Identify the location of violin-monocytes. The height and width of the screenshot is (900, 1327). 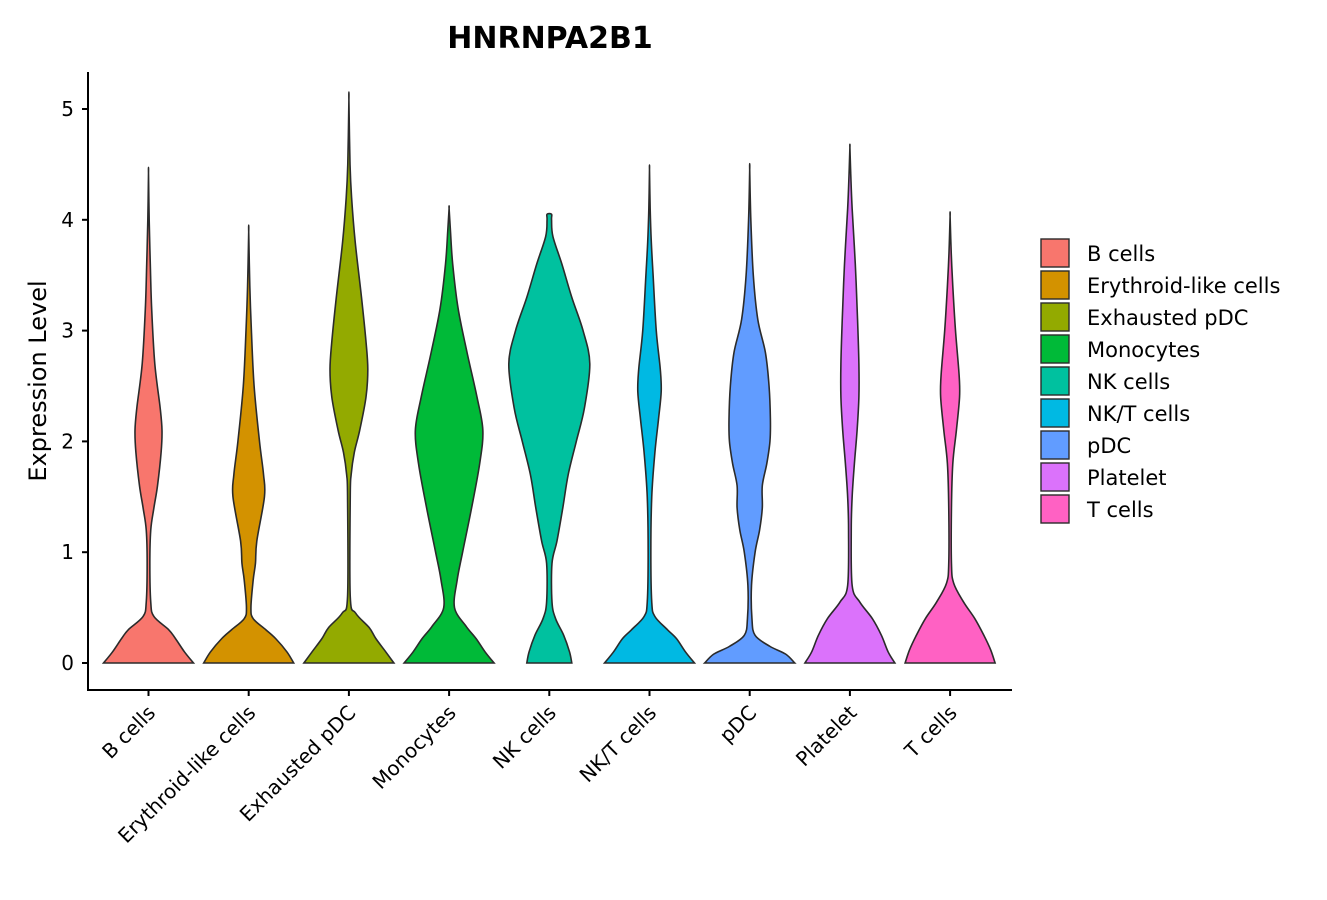
(449, 434).